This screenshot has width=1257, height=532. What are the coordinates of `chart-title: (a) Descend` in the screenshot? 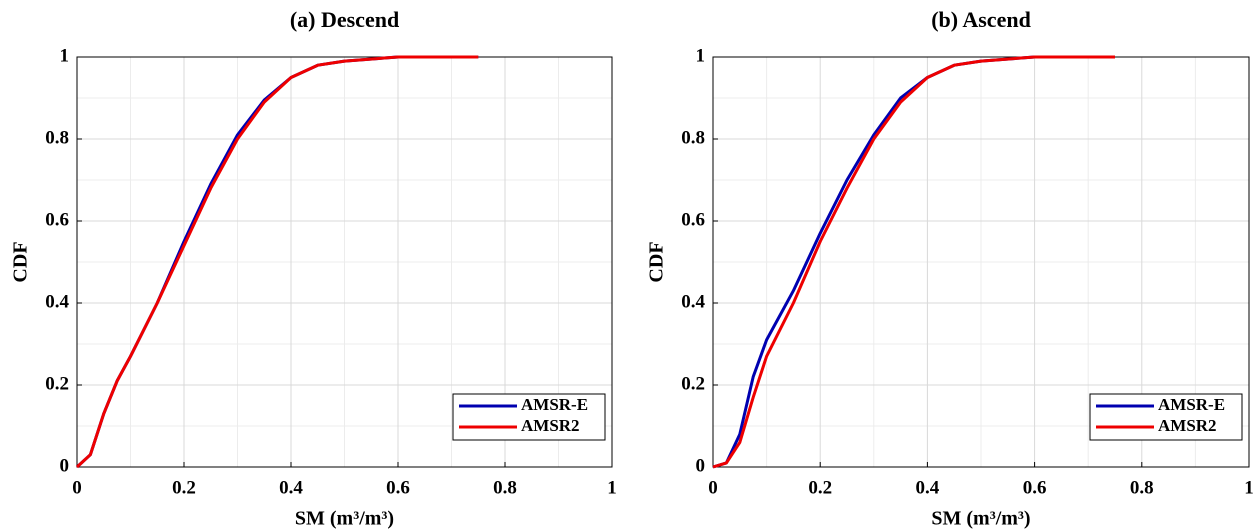 It's located at (344, 19).